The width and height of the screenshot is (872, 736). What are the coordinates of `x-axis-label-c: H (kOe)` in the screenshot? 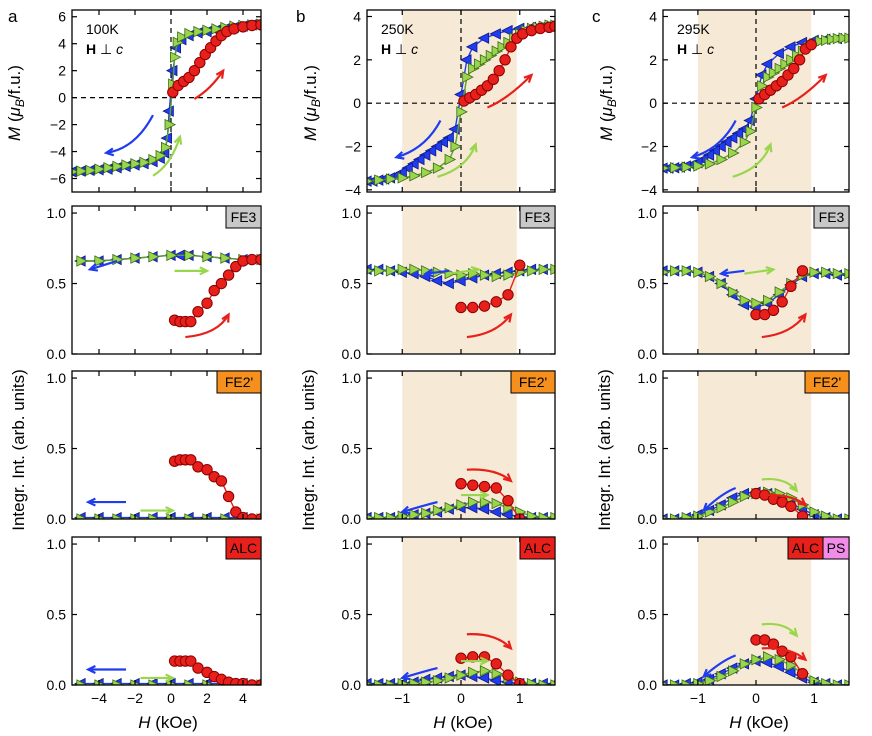 It's located at (759, 722).